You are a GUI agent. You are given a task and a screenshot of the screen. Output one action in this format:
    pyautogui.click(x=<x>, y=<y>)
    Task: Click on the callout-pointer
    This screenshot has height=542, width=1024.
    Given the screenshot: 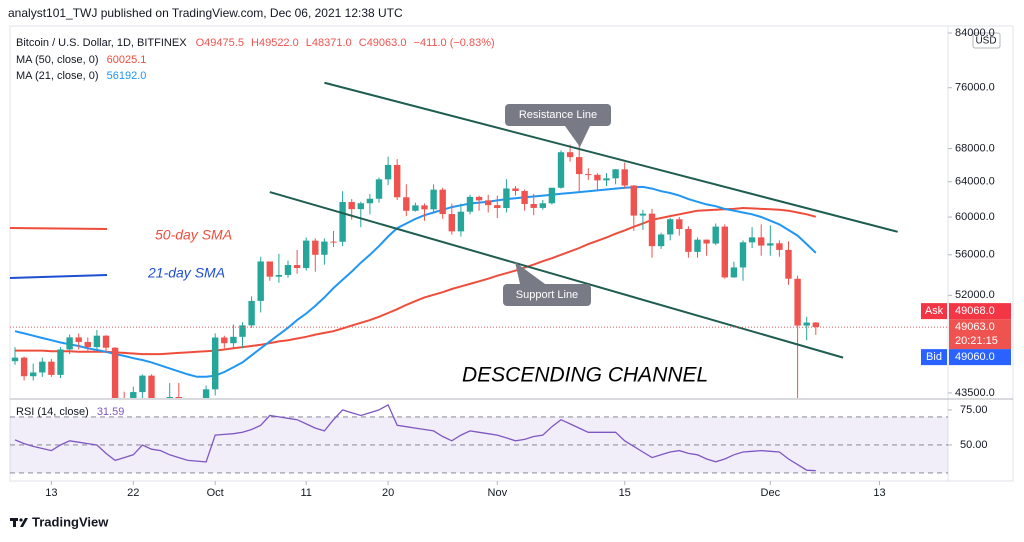 What is the action you would take?
    pyautogui.click(x=577, y=136)
    